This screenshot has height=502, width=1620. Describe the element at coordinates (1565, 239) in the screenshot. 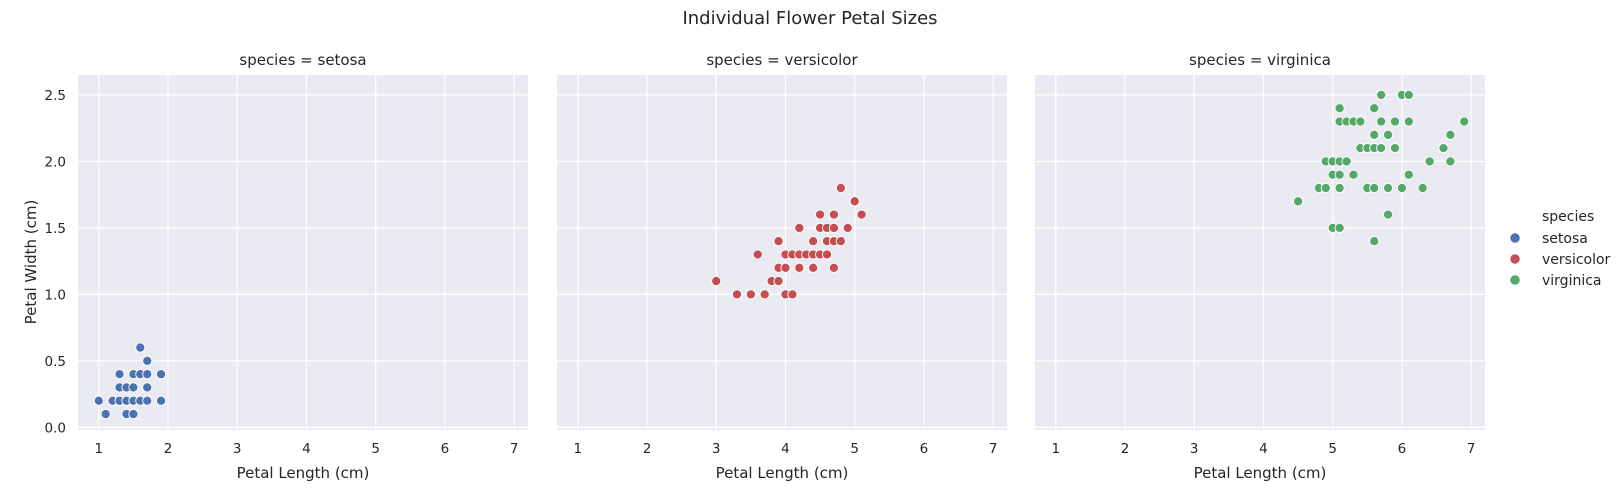

I see `legend-label-setosa: setosa` at that location.